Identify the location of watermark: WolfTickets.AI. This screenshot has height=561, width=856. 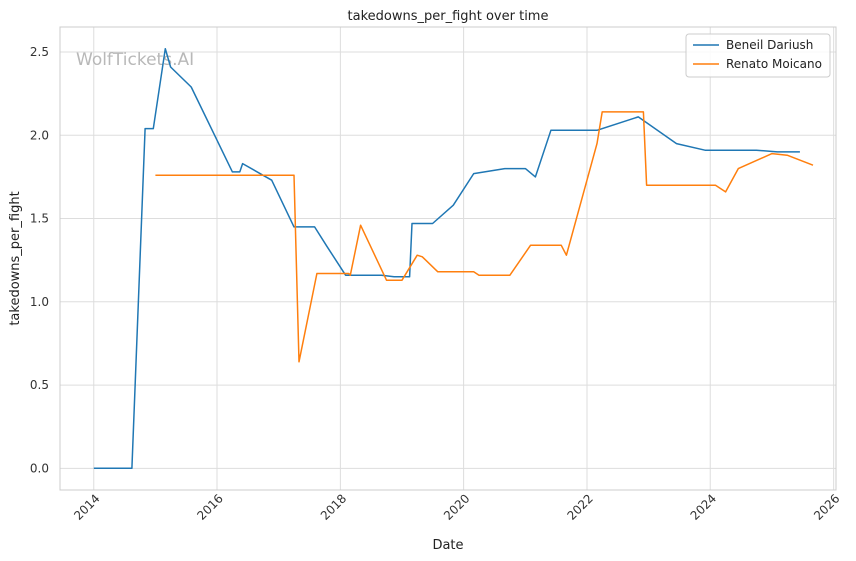
(135, 60).